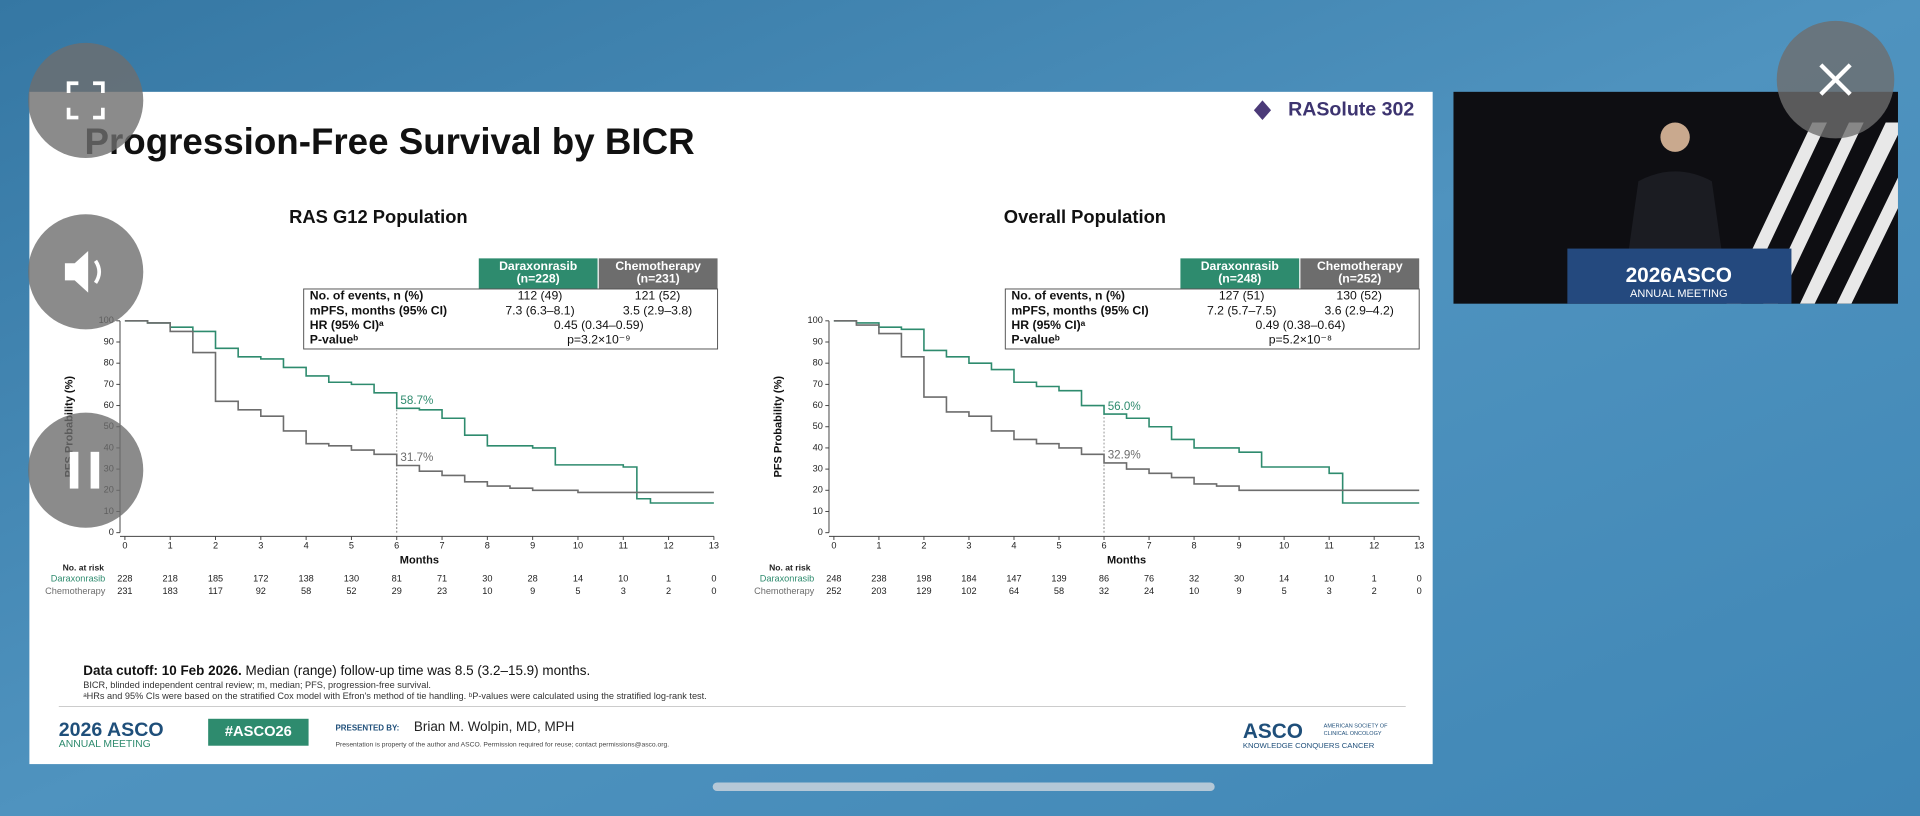 The width and height of the screenshot is (1920, 816). Describe the element at coordinates (1835, 79) in the screenshot. I see `close-button` at that location.